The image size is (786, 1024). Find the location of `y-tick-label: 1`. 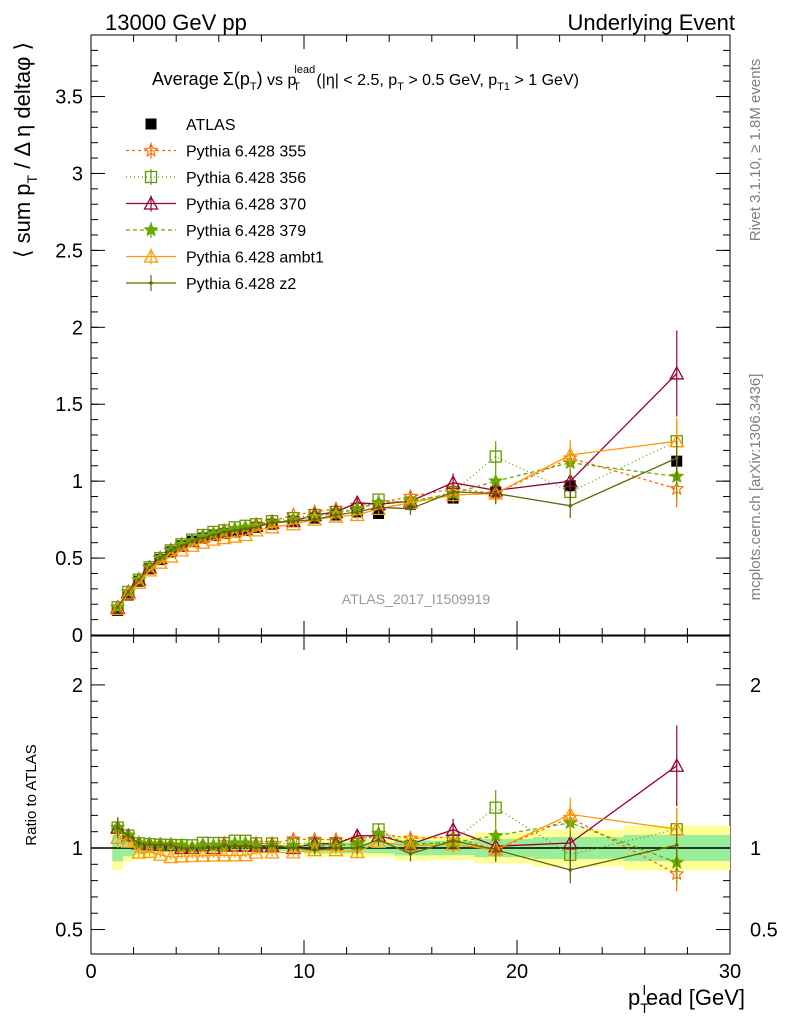

y-tick-label: 1 is located at coordinates (77, 482).